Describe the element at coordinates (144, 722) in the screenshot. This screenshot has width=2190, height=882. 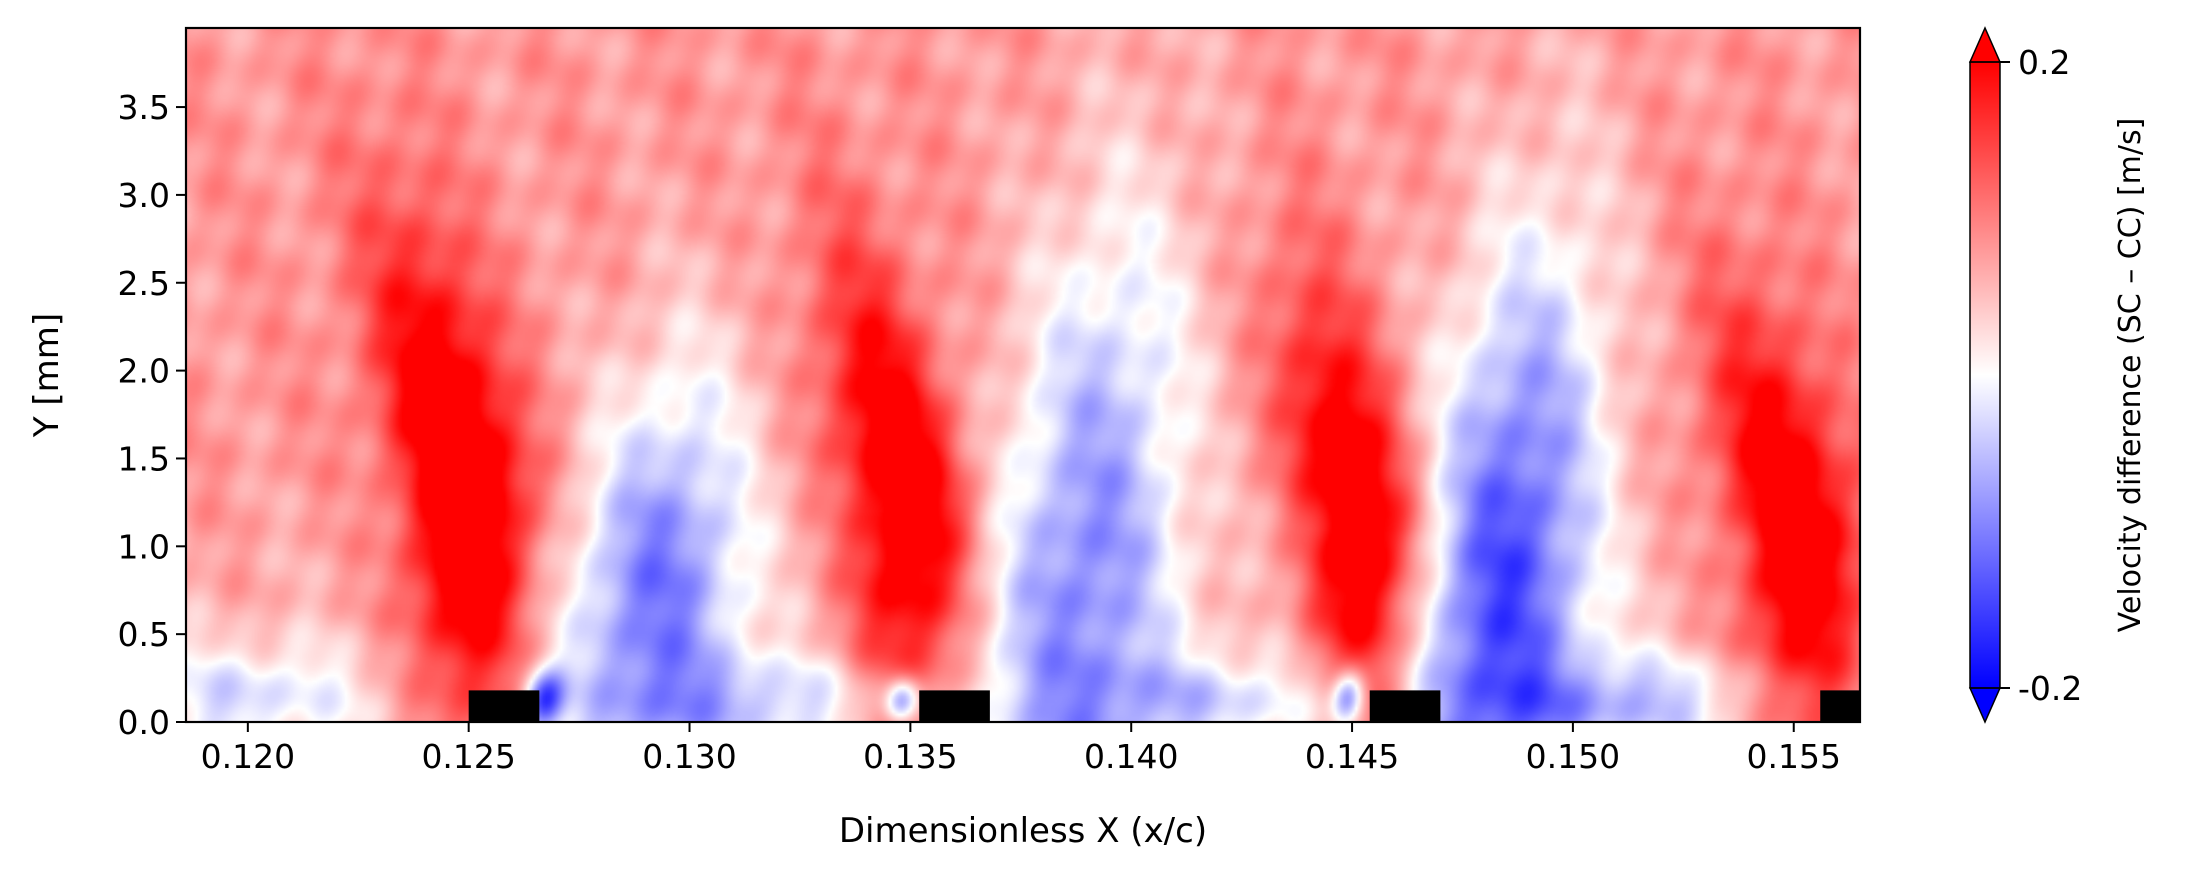
I see `y-tick-label: 0.0` at that location.